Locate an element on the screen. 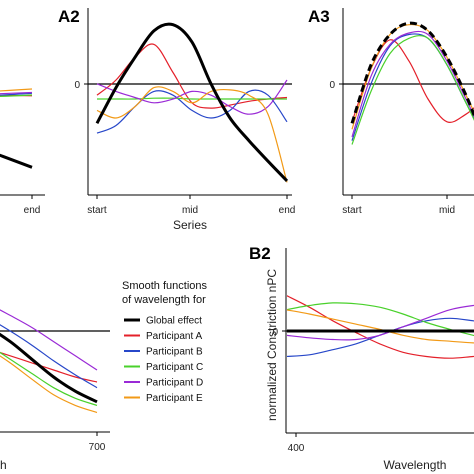 This screenshot has height=474, width=474. a3-line-a is located at coordinates (412, 81).